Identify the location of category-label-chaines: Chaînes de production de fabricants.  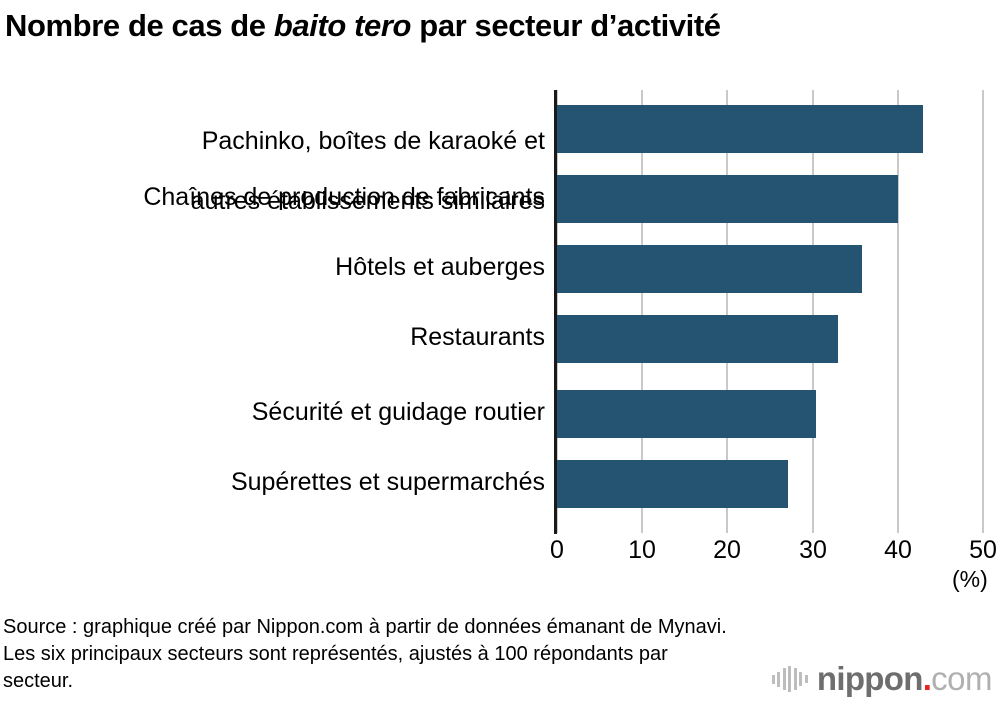
(344, 197).